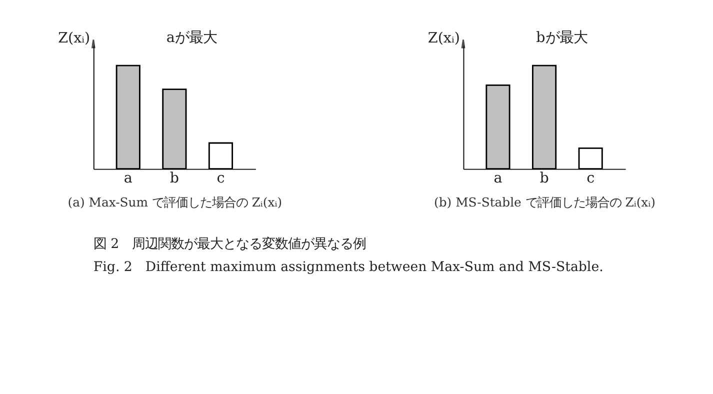 The image size is (713, 394). Describe the element at coordinates (545, 202) in the screenshot. I see `x-axis-title: (b) MS-Stable で評価した場合の Zᵢ(xᵢ)` at that location.